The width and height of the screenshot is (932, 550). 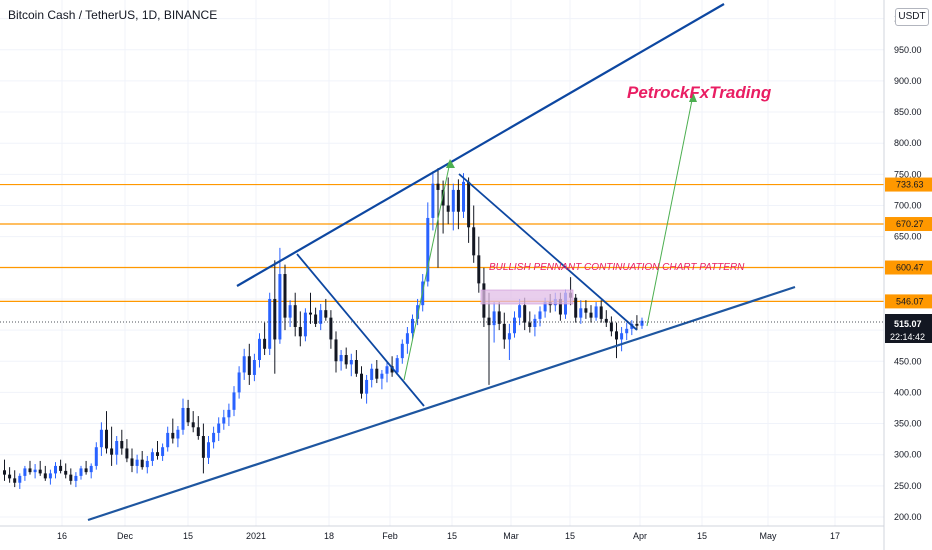 I want to click on projection-arrow, so click(x=670, y=210).